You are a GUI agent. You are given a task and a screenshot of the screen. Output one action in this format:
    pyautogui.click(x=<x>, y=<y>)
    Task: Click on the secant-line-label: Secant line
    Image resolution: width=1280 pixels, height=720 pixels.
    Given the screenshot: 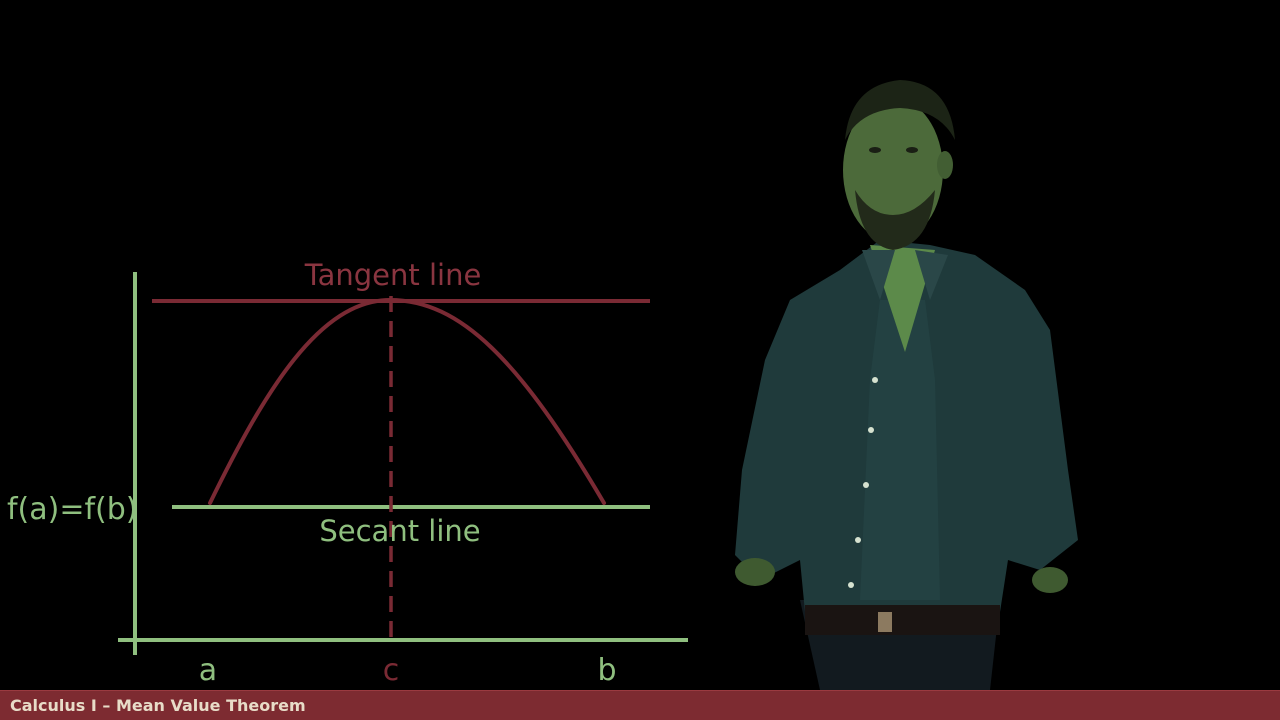 What is the action you would take?
    pyautogui.click(x=399, y=531)
    